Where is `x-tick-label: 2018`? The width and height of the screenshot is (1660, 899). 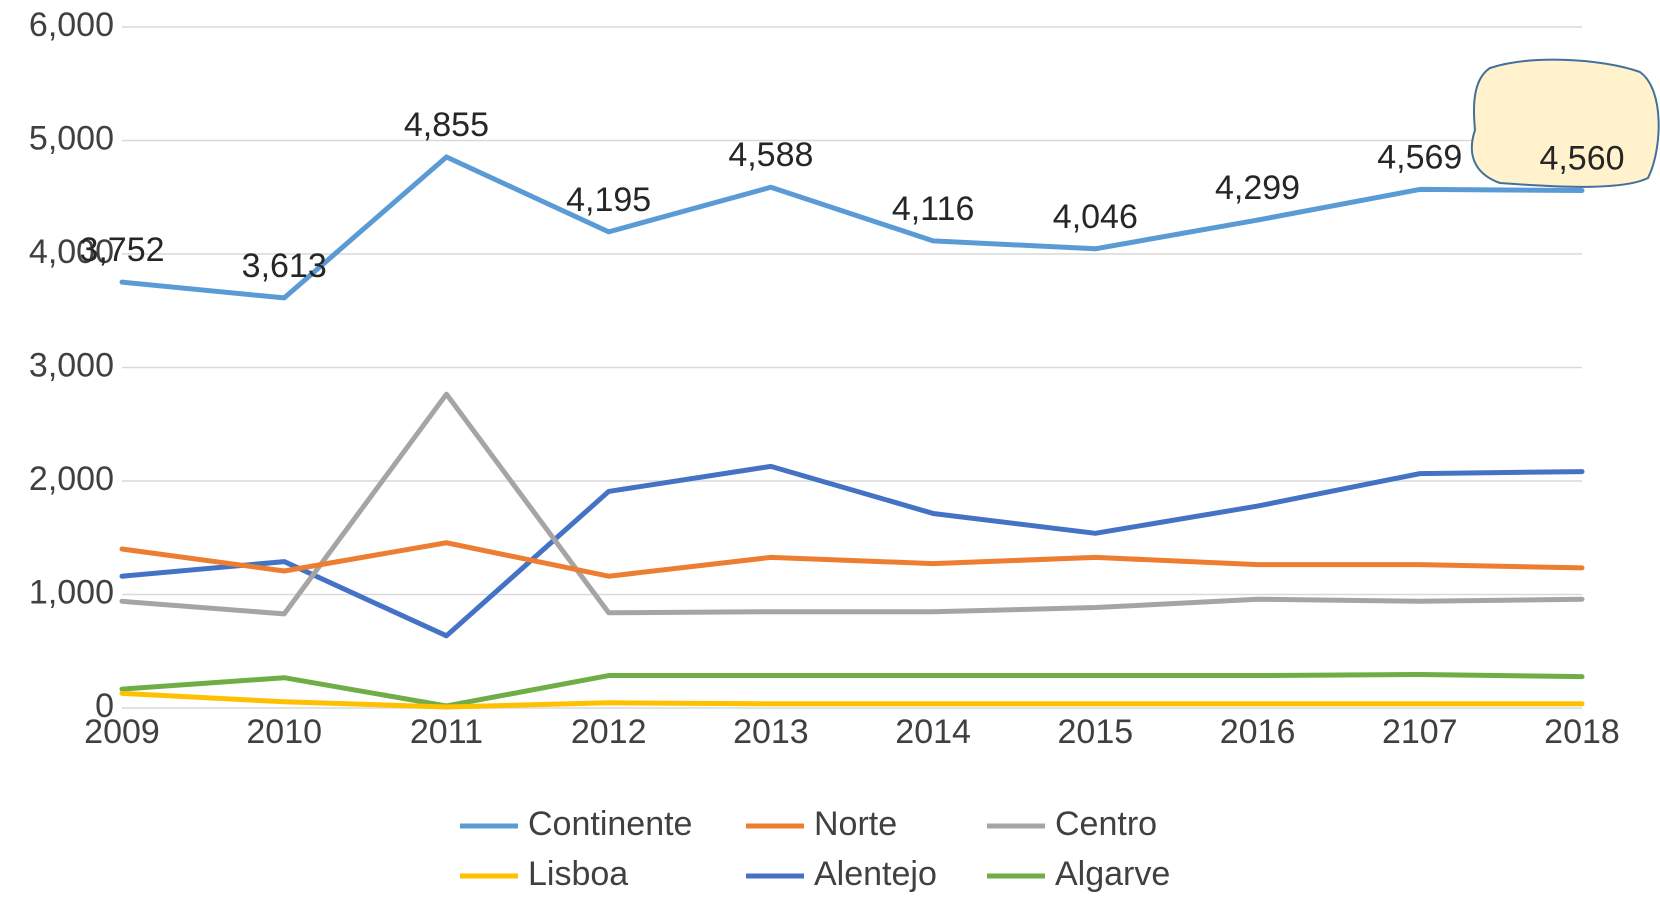
x-tick-label: 2018 is located at coordinates (1582, 732).